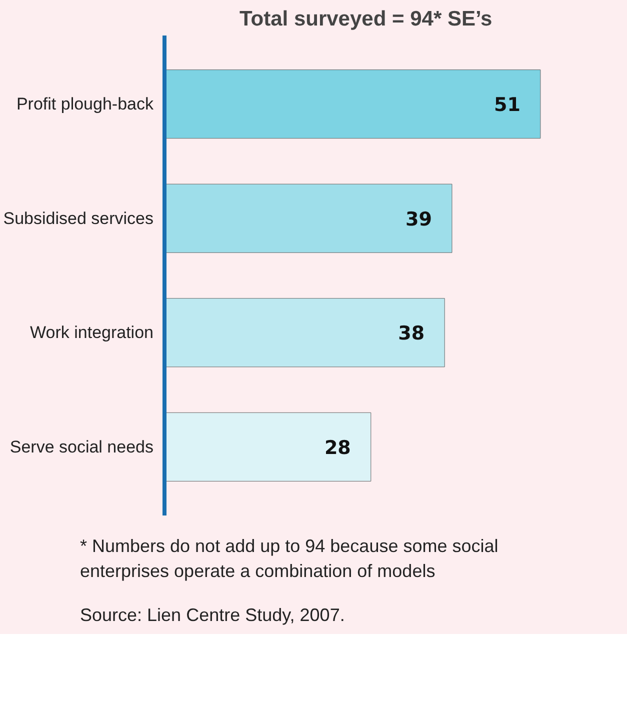 The image size is (627, 704). What do you see at coordinates (366, 19) in the screenshot?
I see `chart-title: Total surveyed = 94* SE’s` at bounding box center [366, 19].